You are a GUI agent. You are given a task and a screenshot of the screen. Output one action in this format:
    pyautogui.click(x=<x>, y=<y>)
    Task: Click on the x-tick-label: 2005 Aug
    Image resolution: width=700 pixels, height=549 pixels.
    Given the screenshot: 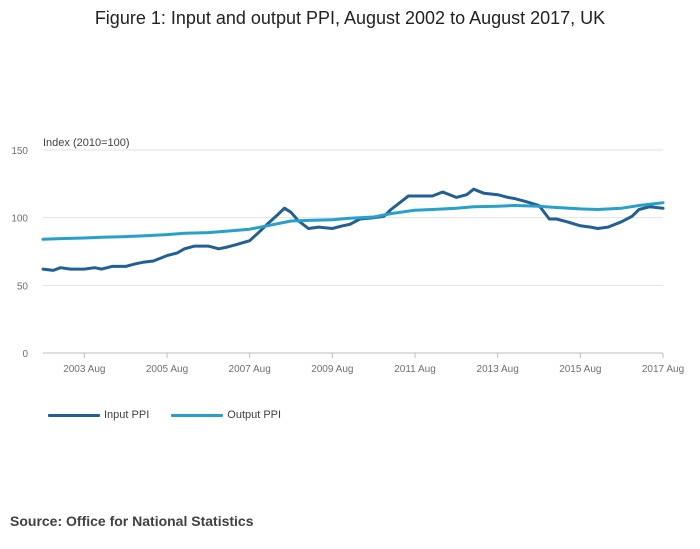 What is the action you would take?
    pyautogui.click(x=167, y=369)
    